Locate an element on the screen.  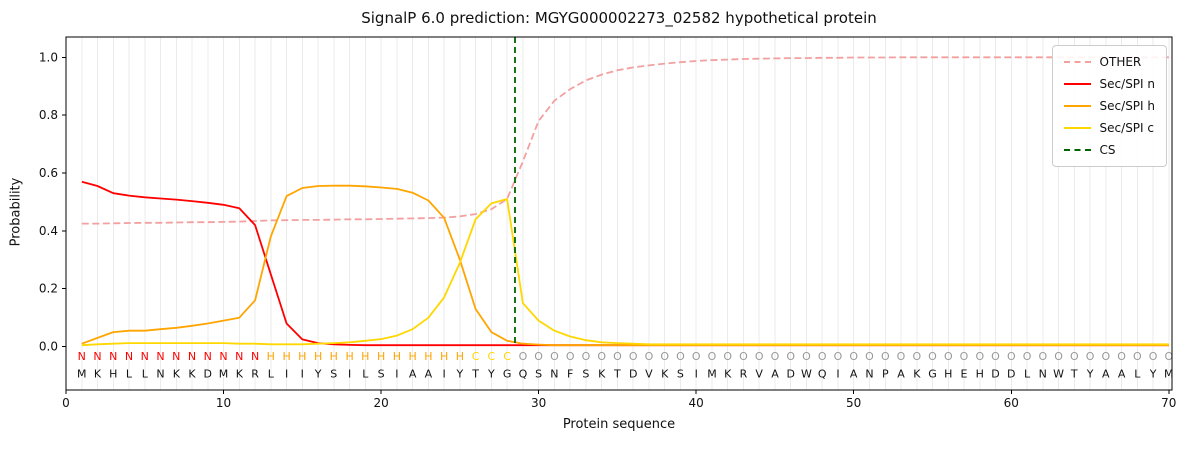
y-tick-label: 1.0 is located at coordinates (48, 57).